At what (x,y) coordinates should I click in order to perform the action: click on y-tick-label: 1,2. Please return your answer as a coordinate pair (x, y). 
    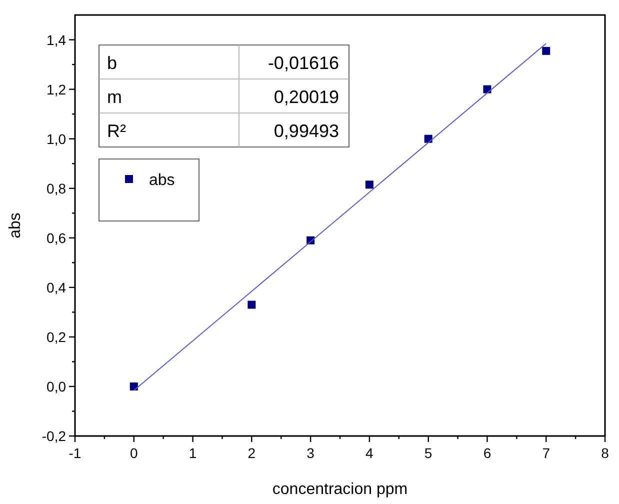
    Looking at the image, I should click on (56, 89).